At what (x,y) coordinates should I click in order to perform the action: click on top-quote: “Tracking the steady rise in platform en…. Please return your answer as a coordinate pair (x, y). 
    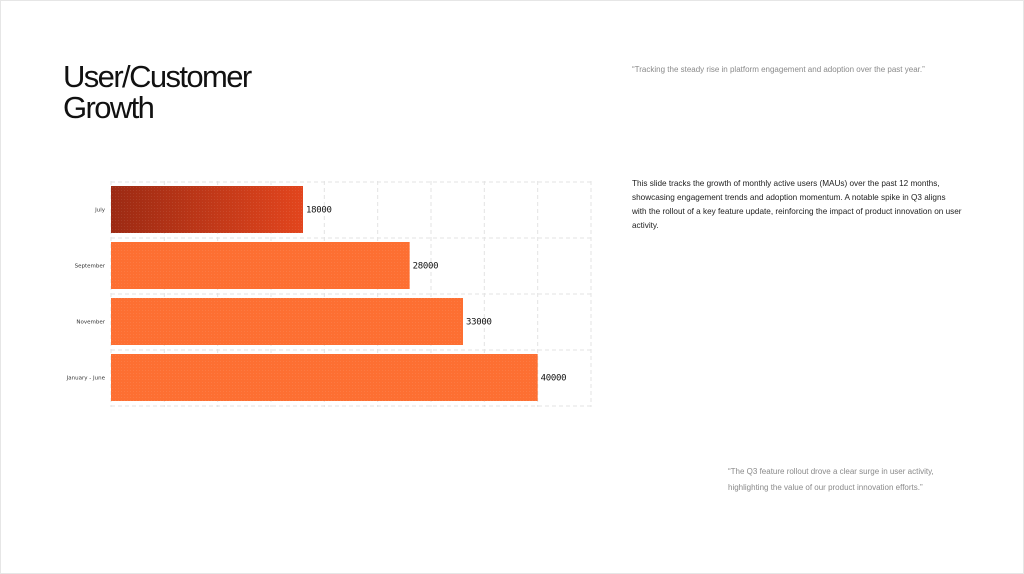
    Looking at the image, I should click on (778, 69).